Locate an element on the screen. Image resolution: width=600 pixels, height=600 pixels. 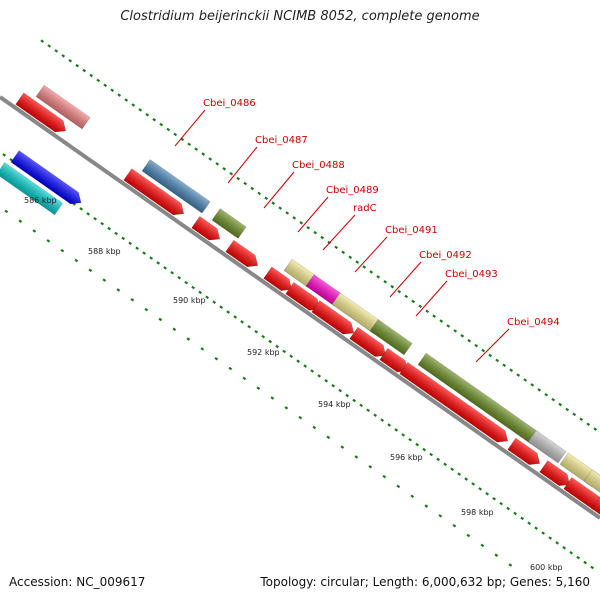
ruler-label: 596 kbp is located at coordinates (406, 457).